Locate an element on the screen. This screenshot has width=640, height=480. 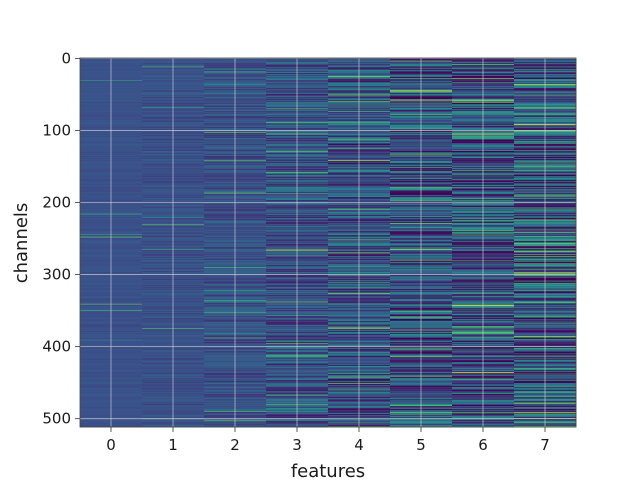
x-tick-label: 3 is located at coordinates (297, 445).